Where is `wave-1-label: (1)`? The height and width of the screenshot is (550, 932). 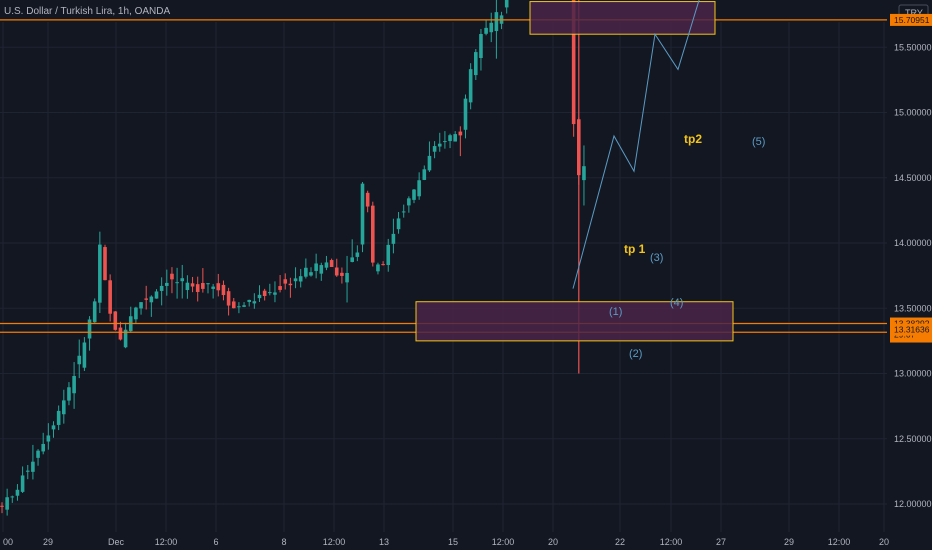 wave-1-label: (1) is located at coordinates (615, 312).